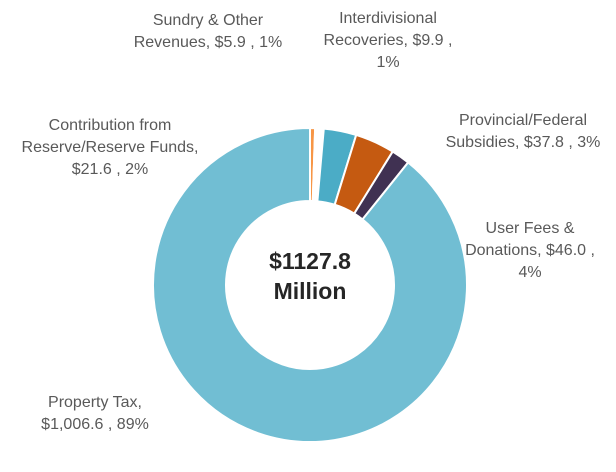  I want to click on data-label: Provincial/Federal Subsidies, $37.8 , 3%, so click(523, 131).